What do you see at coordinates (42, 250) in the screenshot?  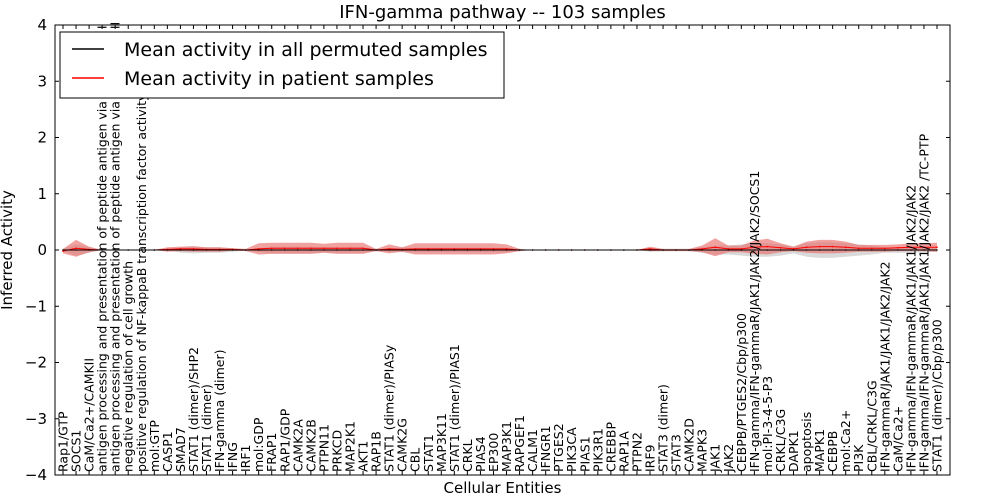 I see `y-tick-label: 0` at bounding box center [42, 250].